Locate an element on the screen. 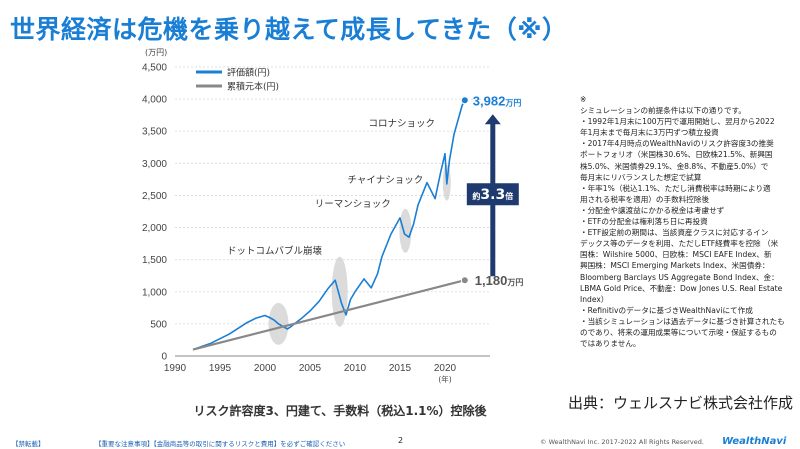 Image resolution: width=800 pixels, height=449 pixels. event-label: コロナショック is located at coordinates (402, 124).